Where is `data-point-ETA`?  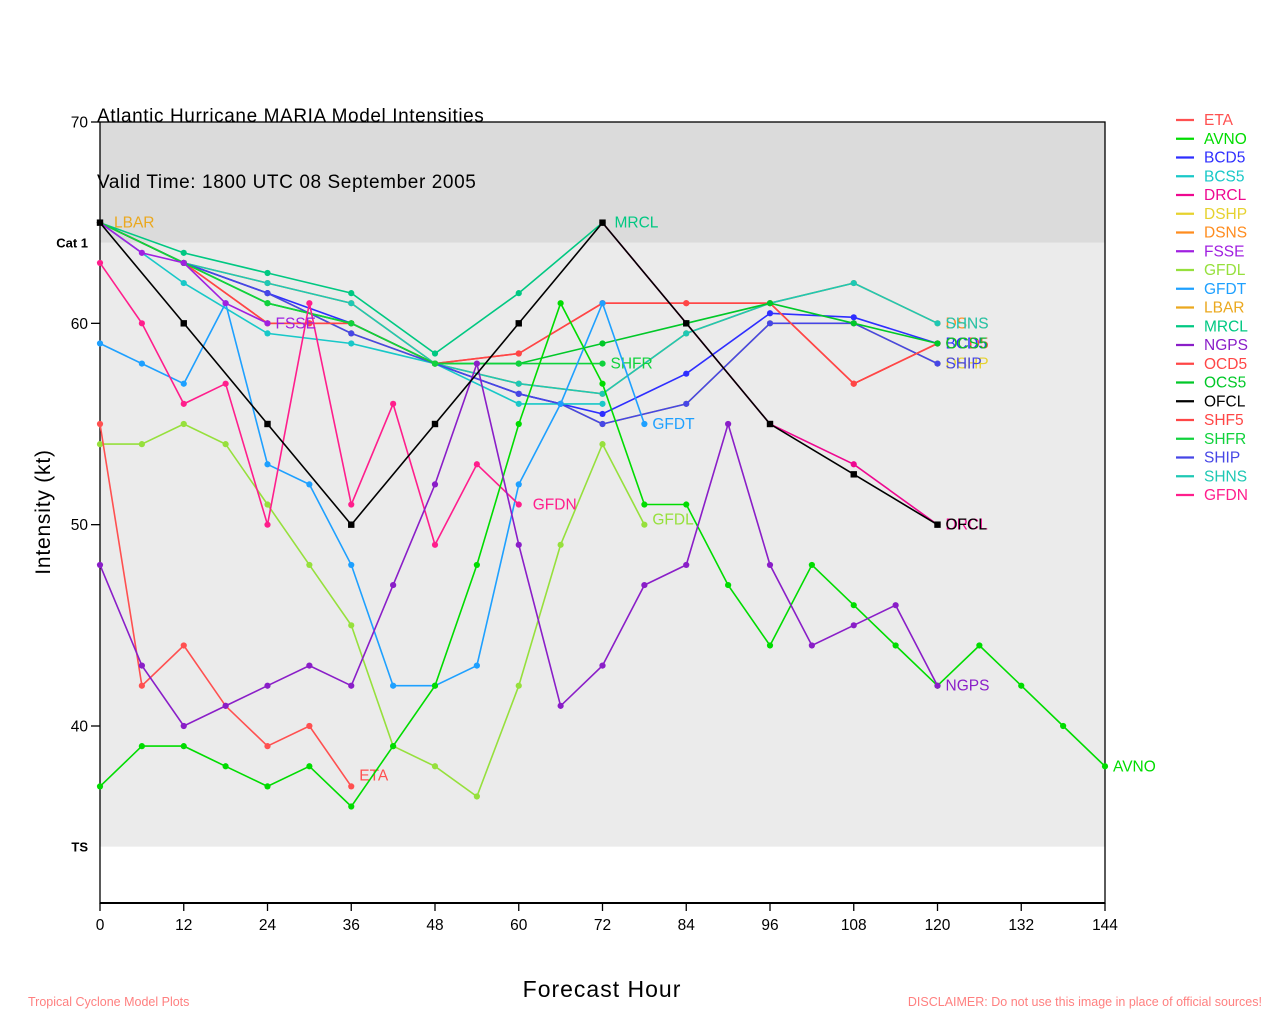 data-point-ETA is located at coordinates (267, 746).